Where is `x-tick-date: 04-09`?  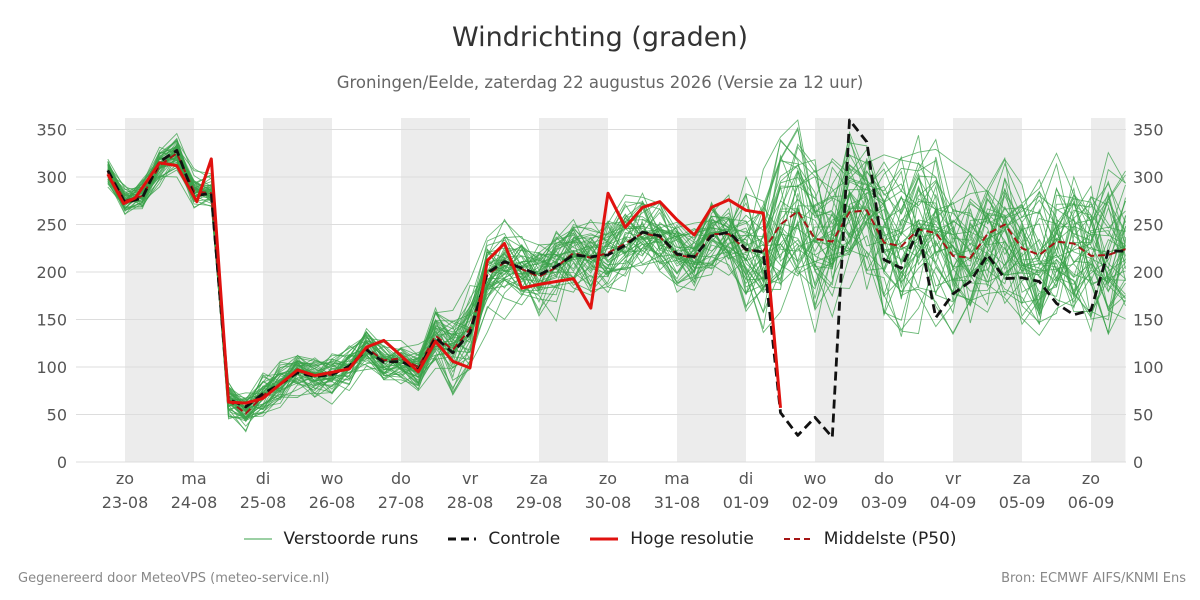 x-tick-date: 04-09 is located at coordinates (953, 502).